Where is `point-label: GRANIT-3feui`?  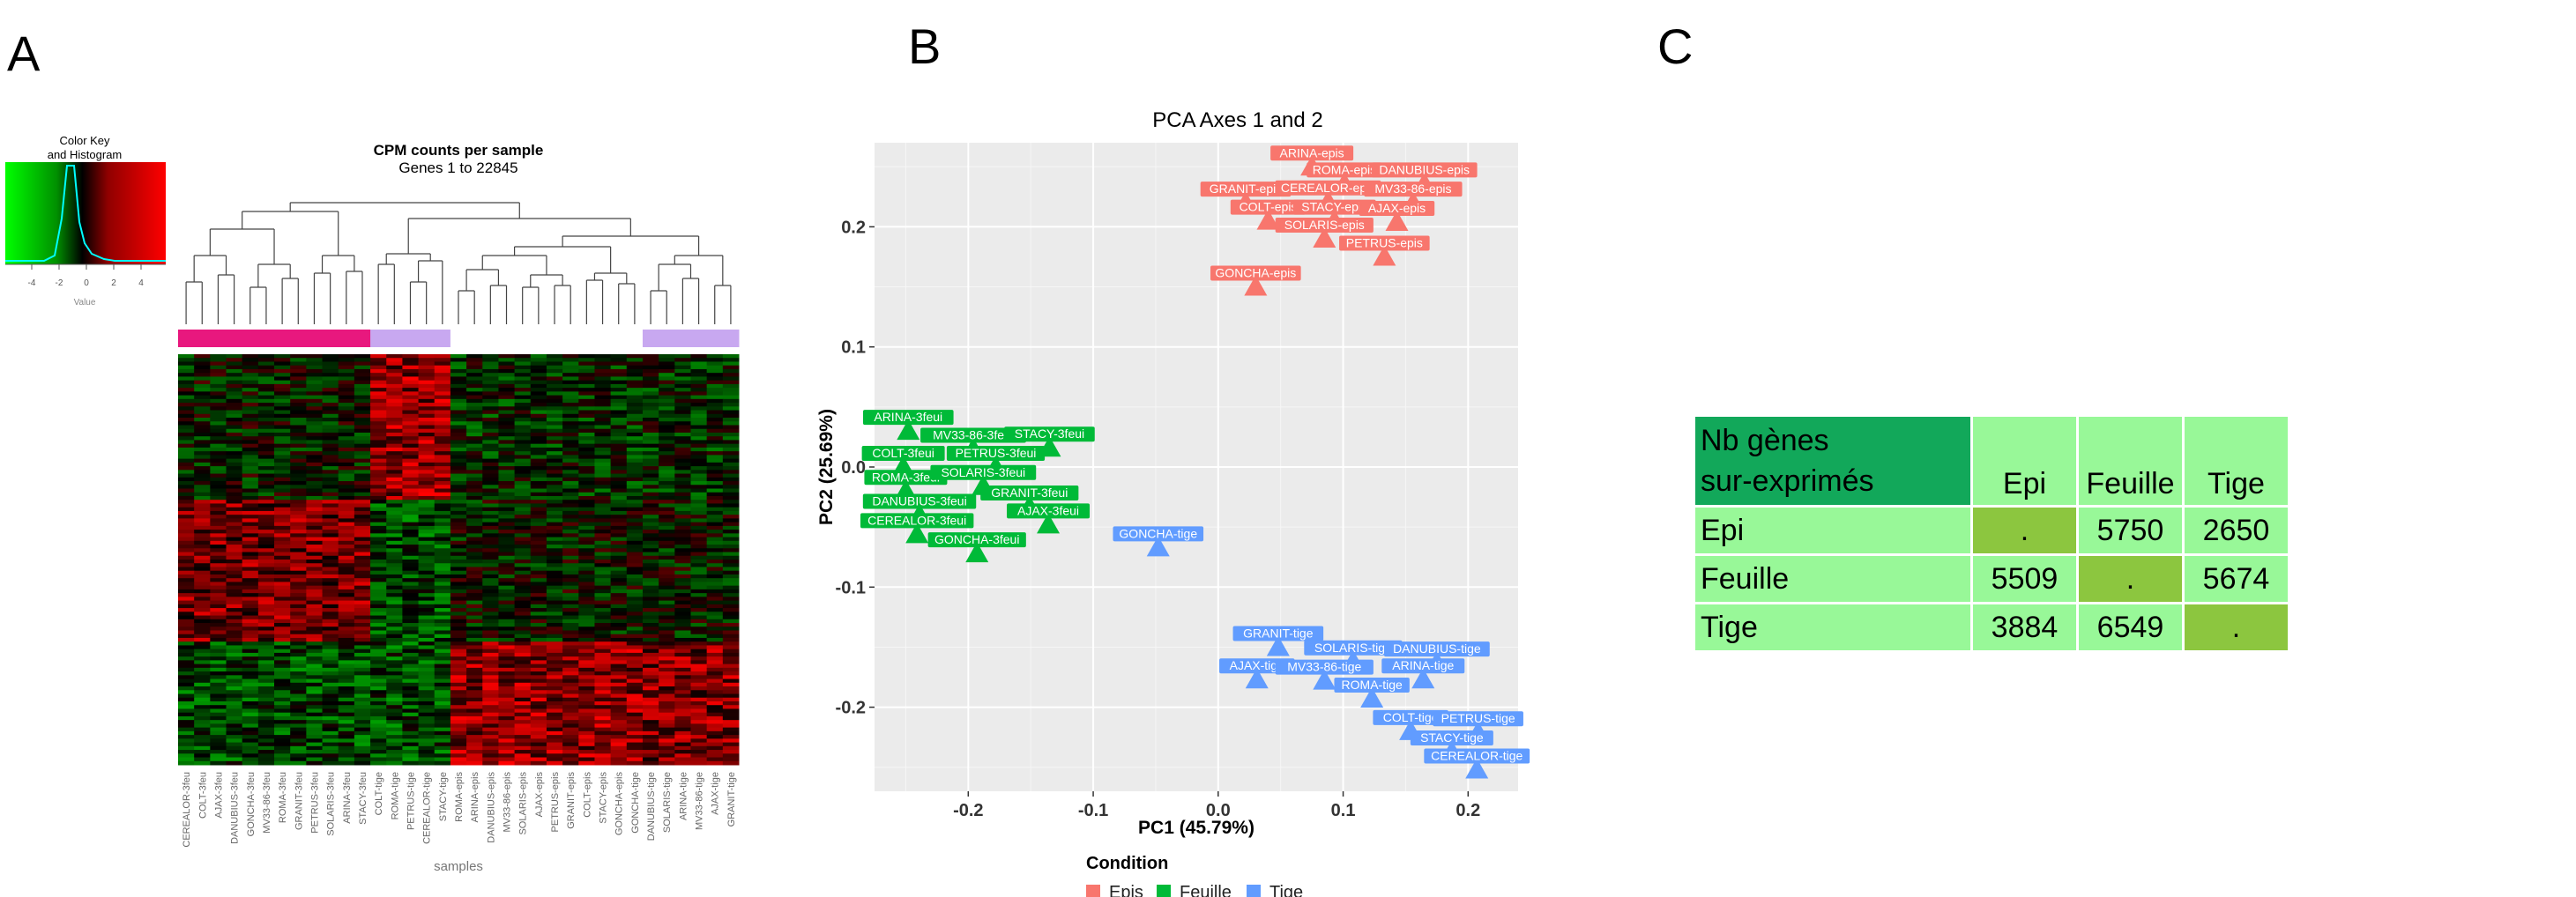
point-label: GRANIT-3feui is located at coordinates (1029, 493).